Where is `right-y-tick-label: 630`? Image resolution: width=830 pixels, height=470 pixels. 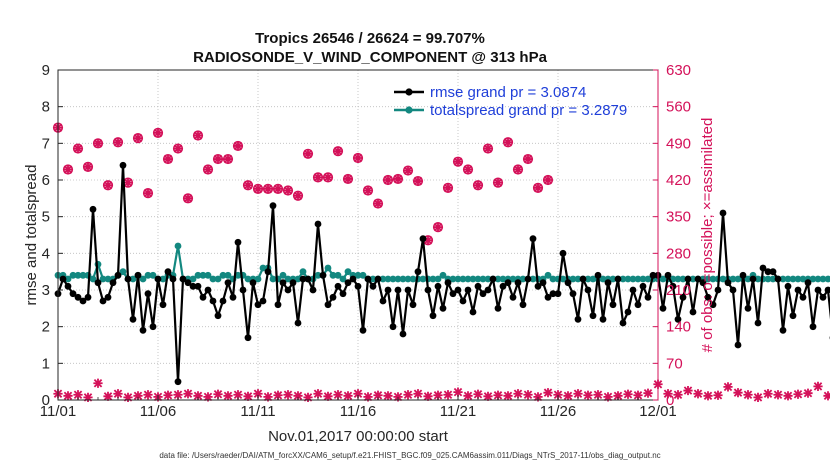 right-y-tick-label: 630 is located at coordinates (678, 70).